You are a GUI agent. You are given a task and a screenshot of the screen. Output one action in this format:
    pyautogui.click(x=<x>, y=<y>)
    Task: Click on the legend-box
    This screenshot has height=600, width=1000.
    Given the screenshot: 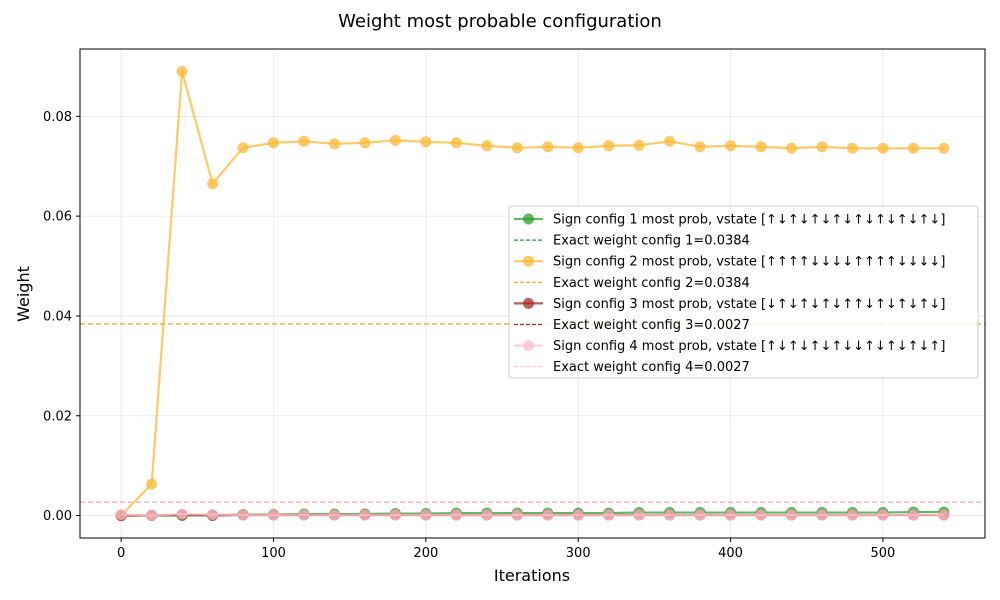 What is the action you would take?
    pyautogui.click(x=743, y=292)
    